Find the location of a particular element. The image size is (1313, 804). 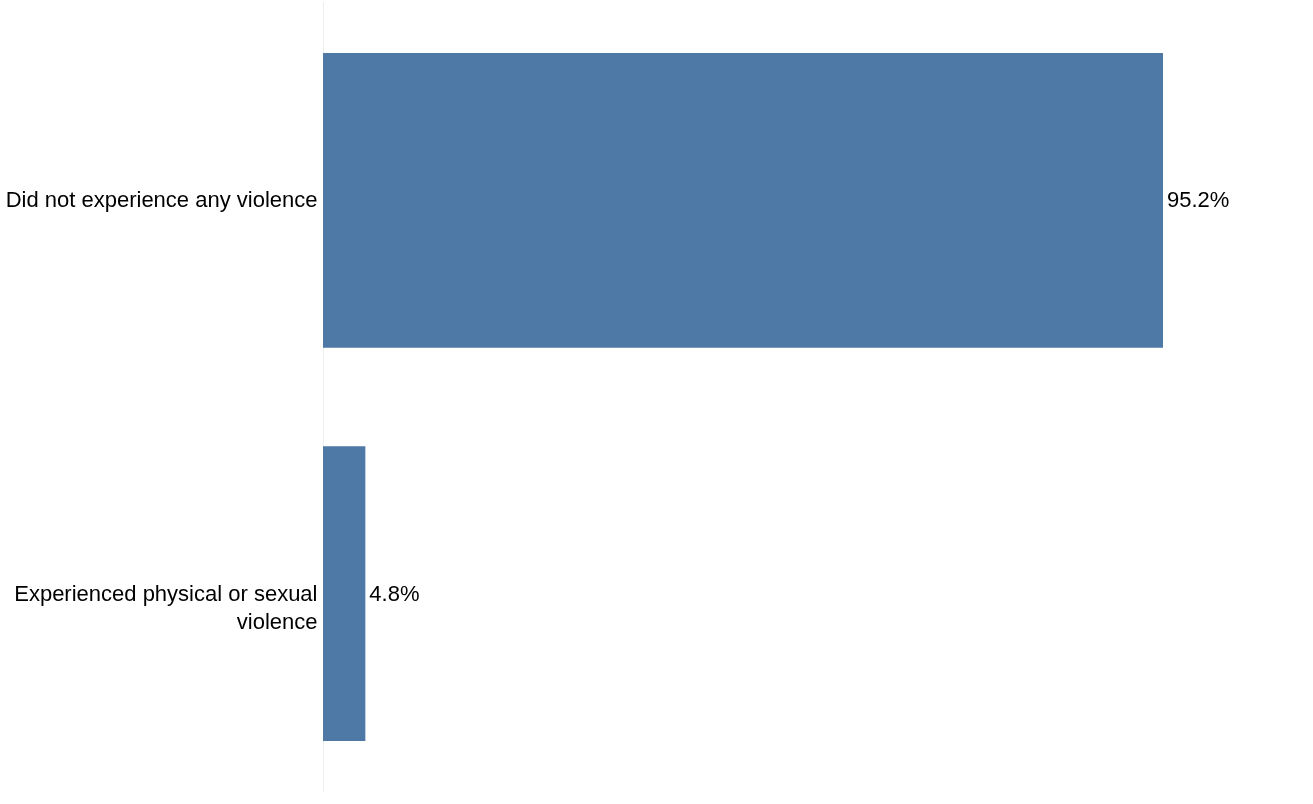

data-label: 95.2% is located at coordinates (1198, 200).